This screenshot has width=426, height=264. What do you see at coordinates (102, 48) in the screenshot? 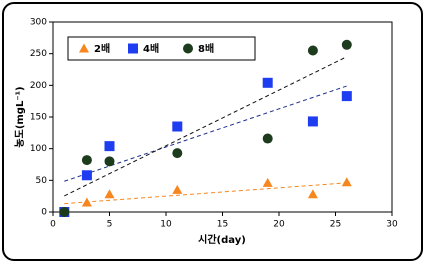
I see `legend-label: 2배` at bounding box center [102, 48].